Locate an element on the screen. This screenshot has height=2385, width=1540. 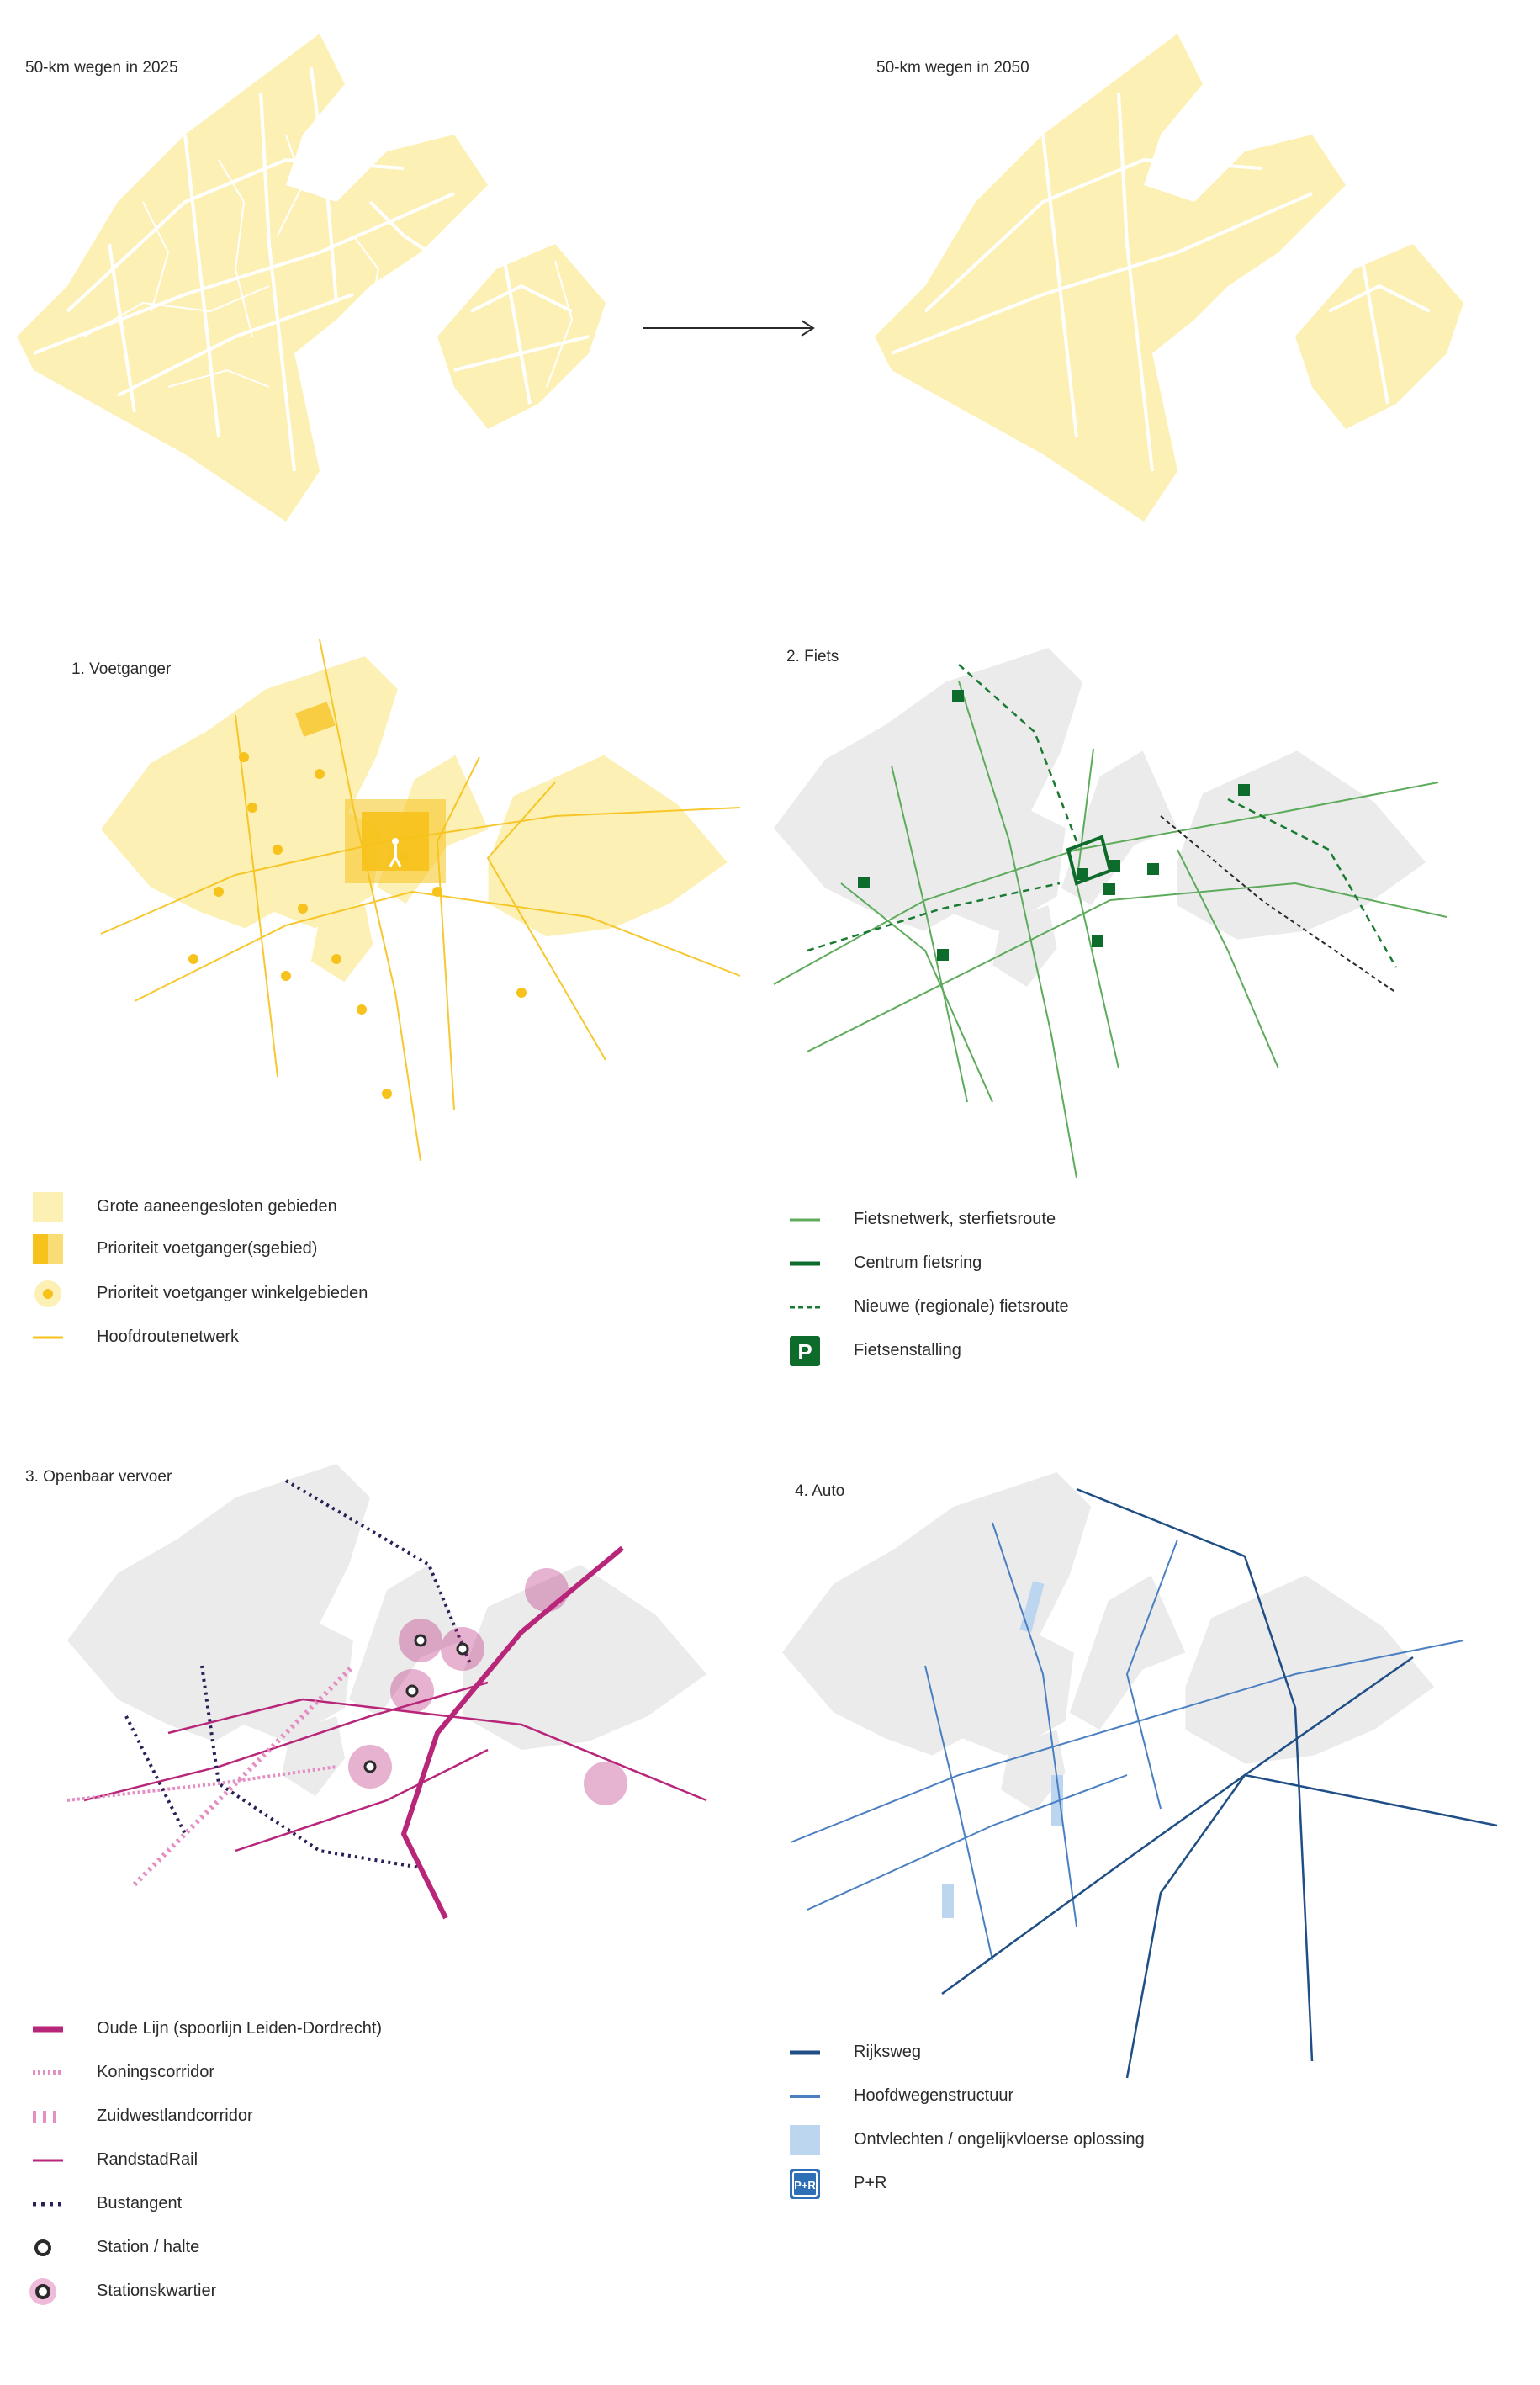
title-voetganger: 1. Voetganger is located at coordinates (121, 669).